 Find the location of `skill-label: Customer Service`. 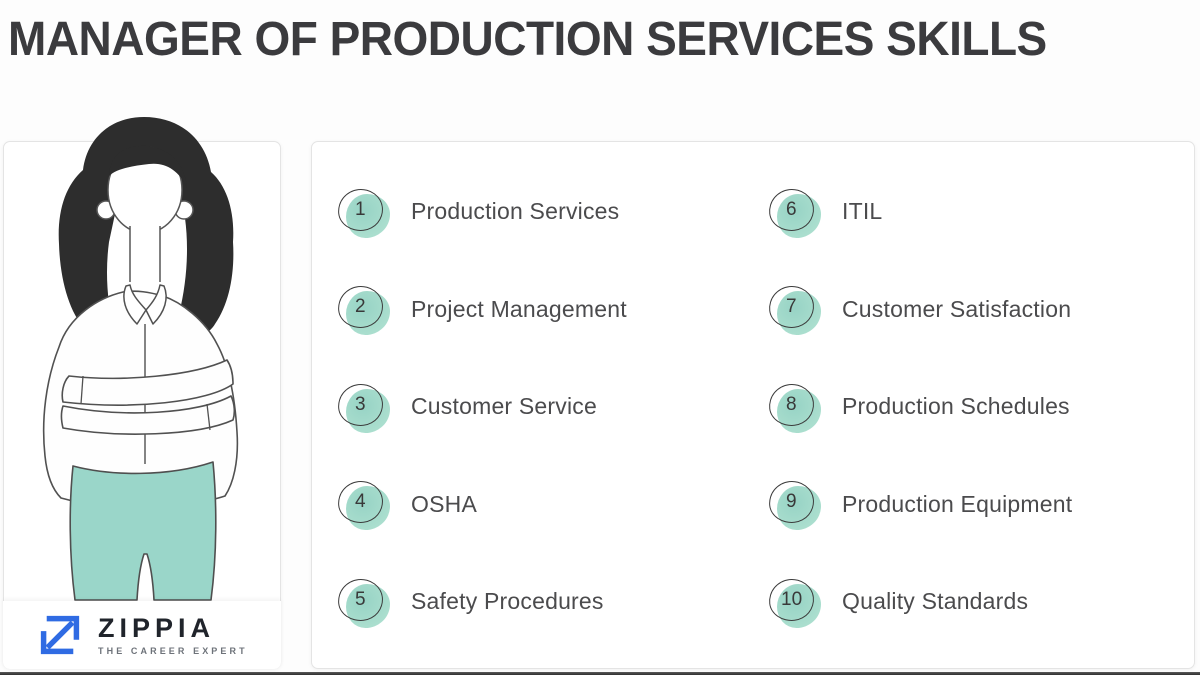

skill-label: Customer Service is located at coordinates (504, 406).